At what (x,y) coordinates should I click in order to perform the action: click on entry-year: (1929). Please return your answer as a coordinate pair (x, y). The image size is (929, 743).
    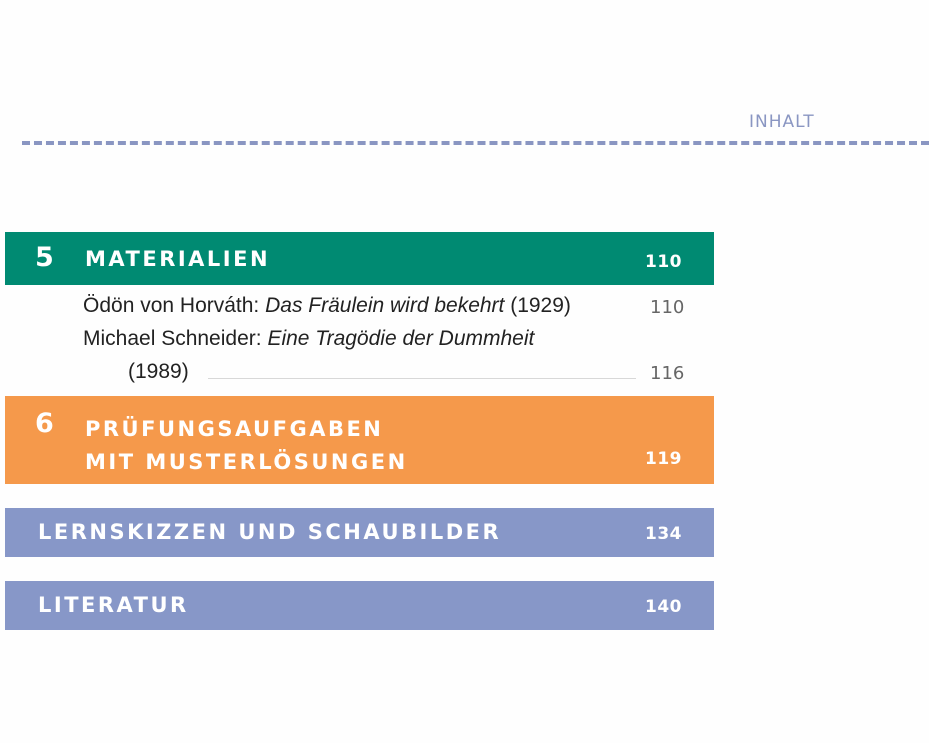
    Looking at the image, I should click on (537, 305).